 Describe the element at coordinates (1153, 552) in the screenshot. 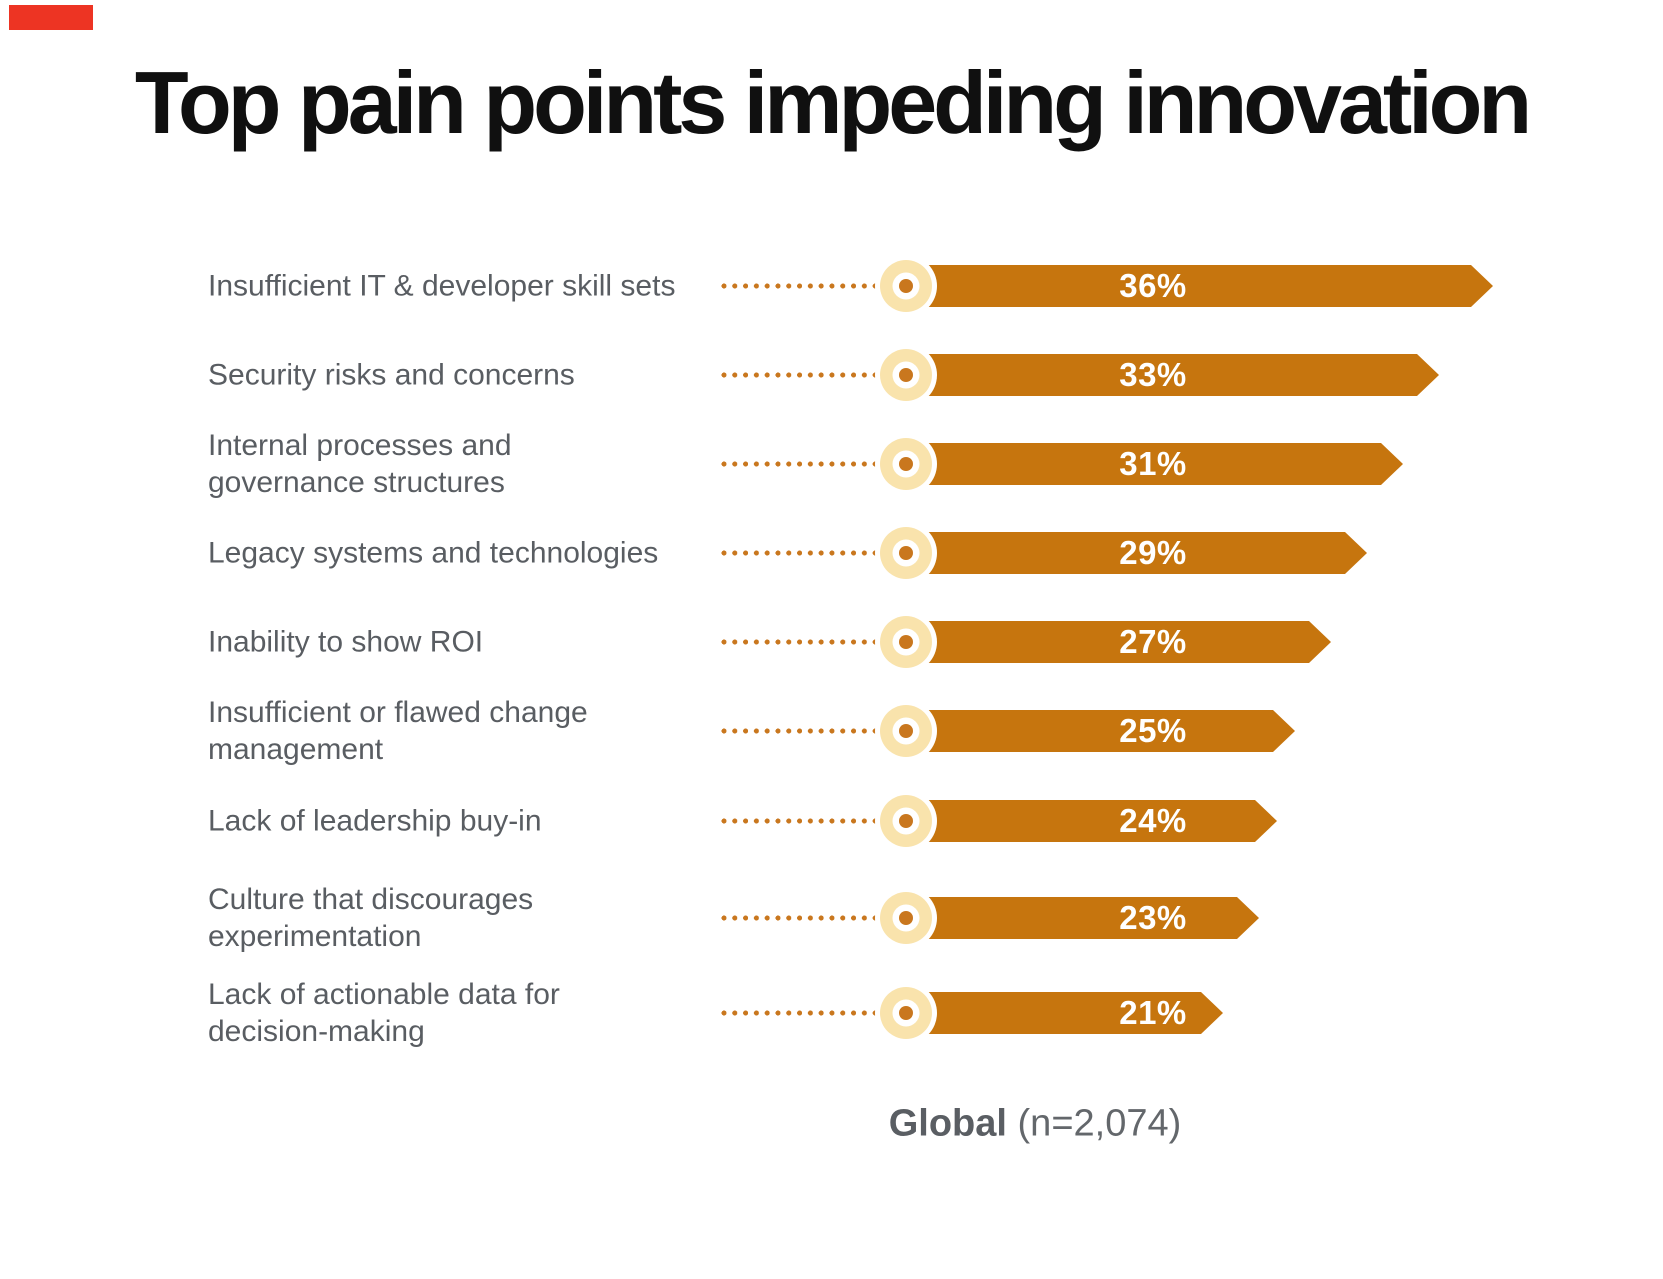

I see `value-label: 29%` at that location.